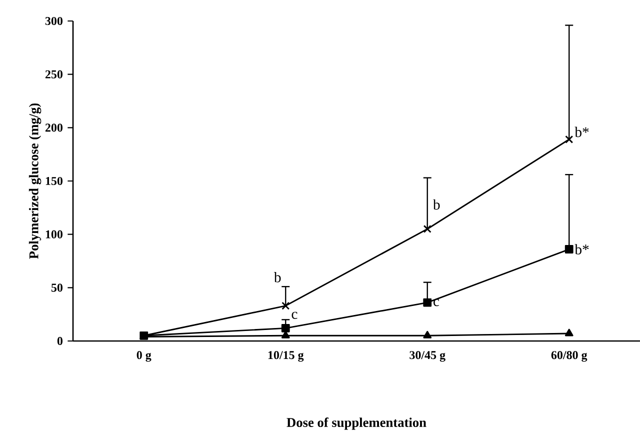 This screenshot has height=439, width=640. Describe the element at coordinates (569, 356) in the screenshot. I see `x-tick-label: 60/80 g` at that location.